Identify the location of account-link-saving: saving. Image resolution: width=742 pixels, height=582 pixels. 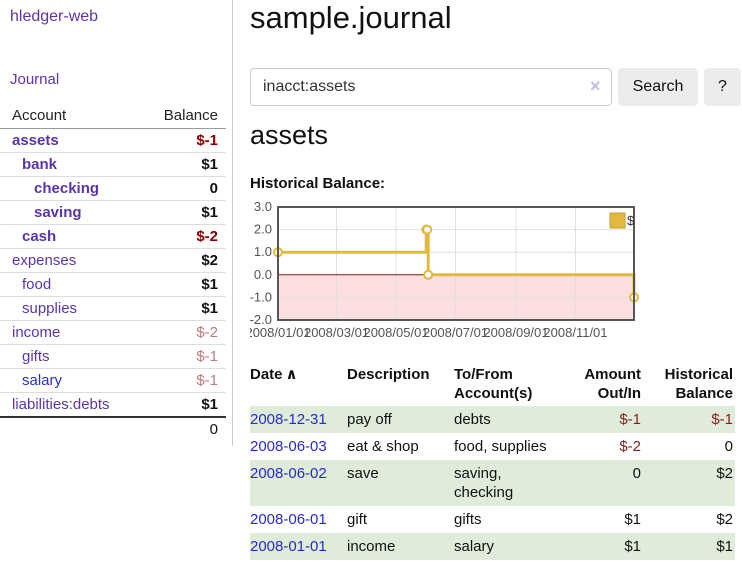
(58, 212).